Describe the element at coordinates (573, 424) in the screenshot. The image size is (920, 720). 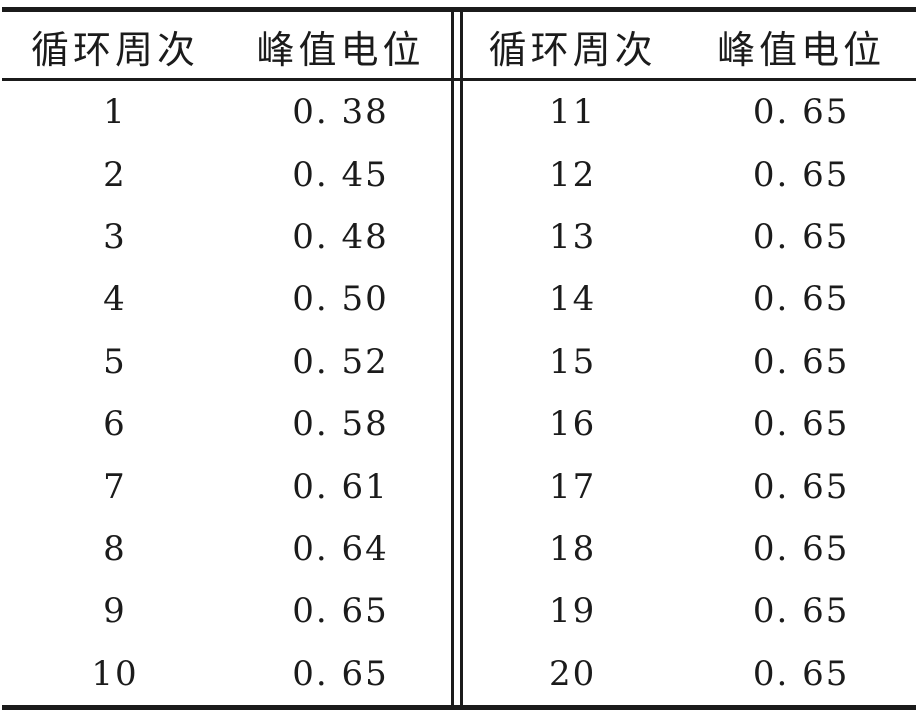
I see `cycle-cell: 16` at that location.